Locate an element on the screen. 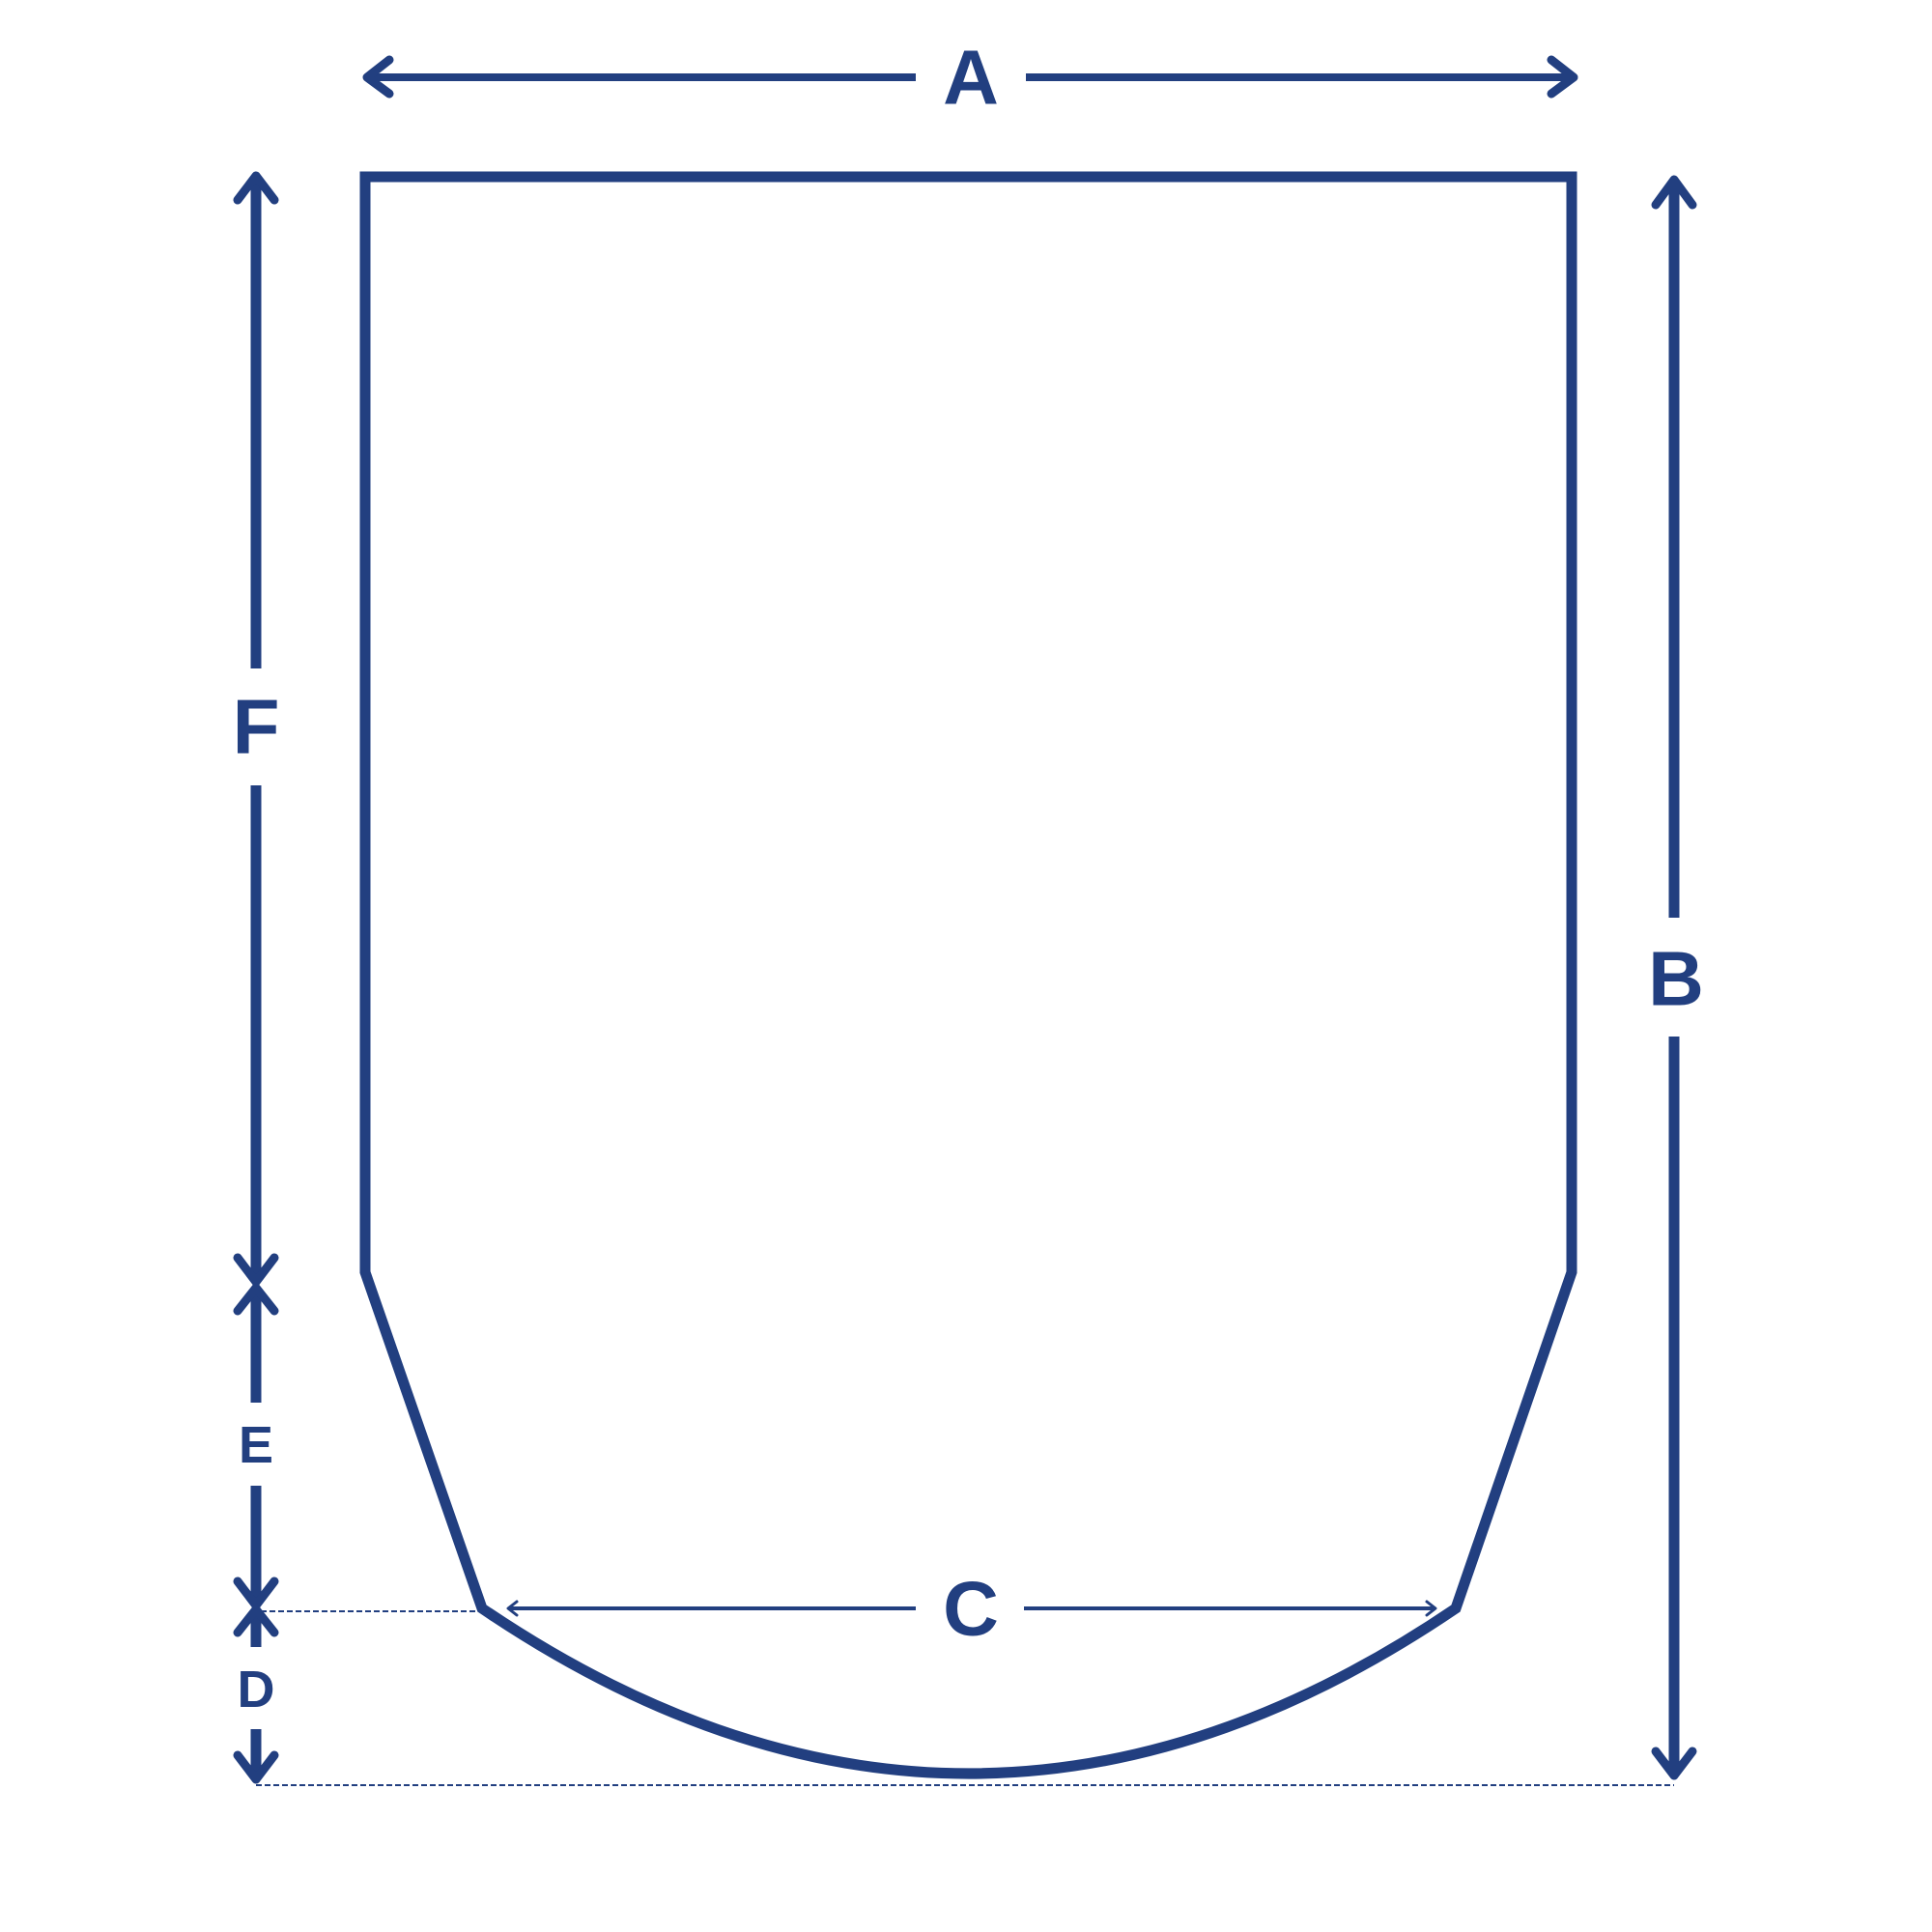  dimension-d-arrowhead-bottom is located at coordinates (256, 1767).